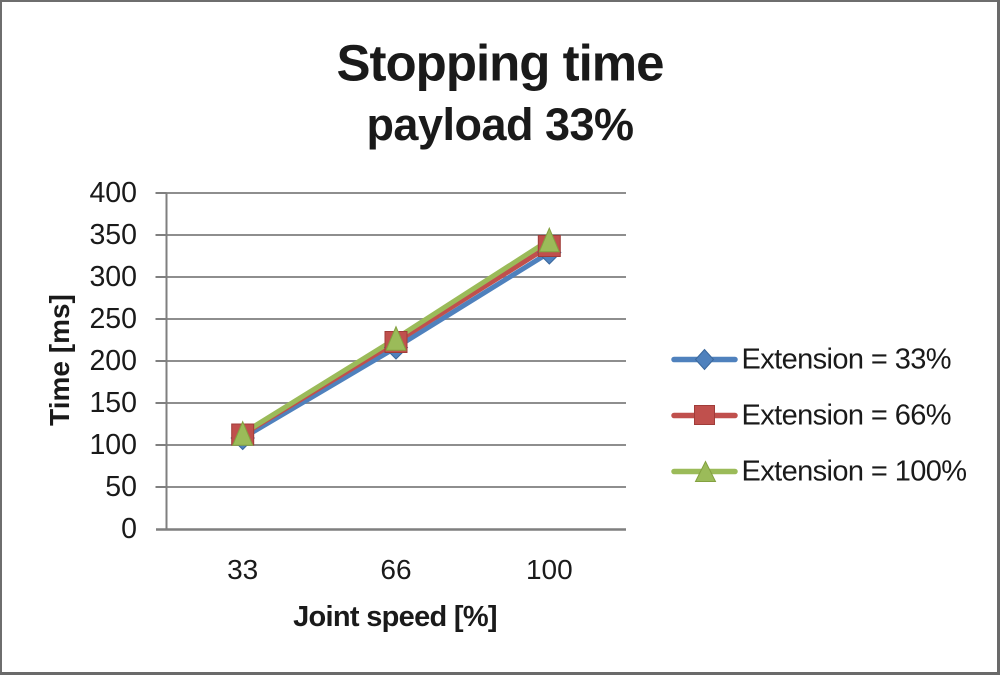 This screenshot has height=675, width=1000. I want to click on svg-text: Extension = 66%, so click(846, 416).